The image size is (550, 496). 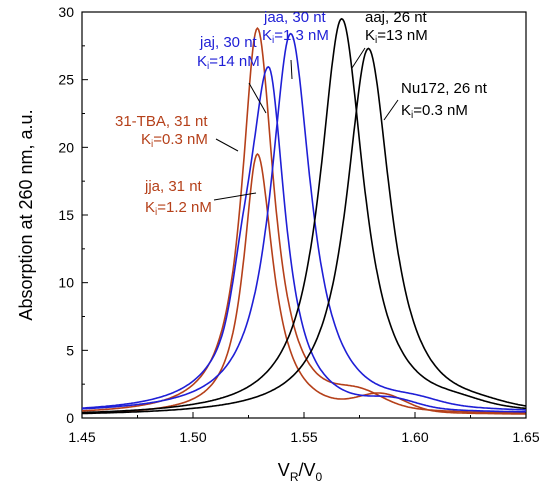 I want to click on x-axis-title-sub-r: R, so click(x=294, y=477).